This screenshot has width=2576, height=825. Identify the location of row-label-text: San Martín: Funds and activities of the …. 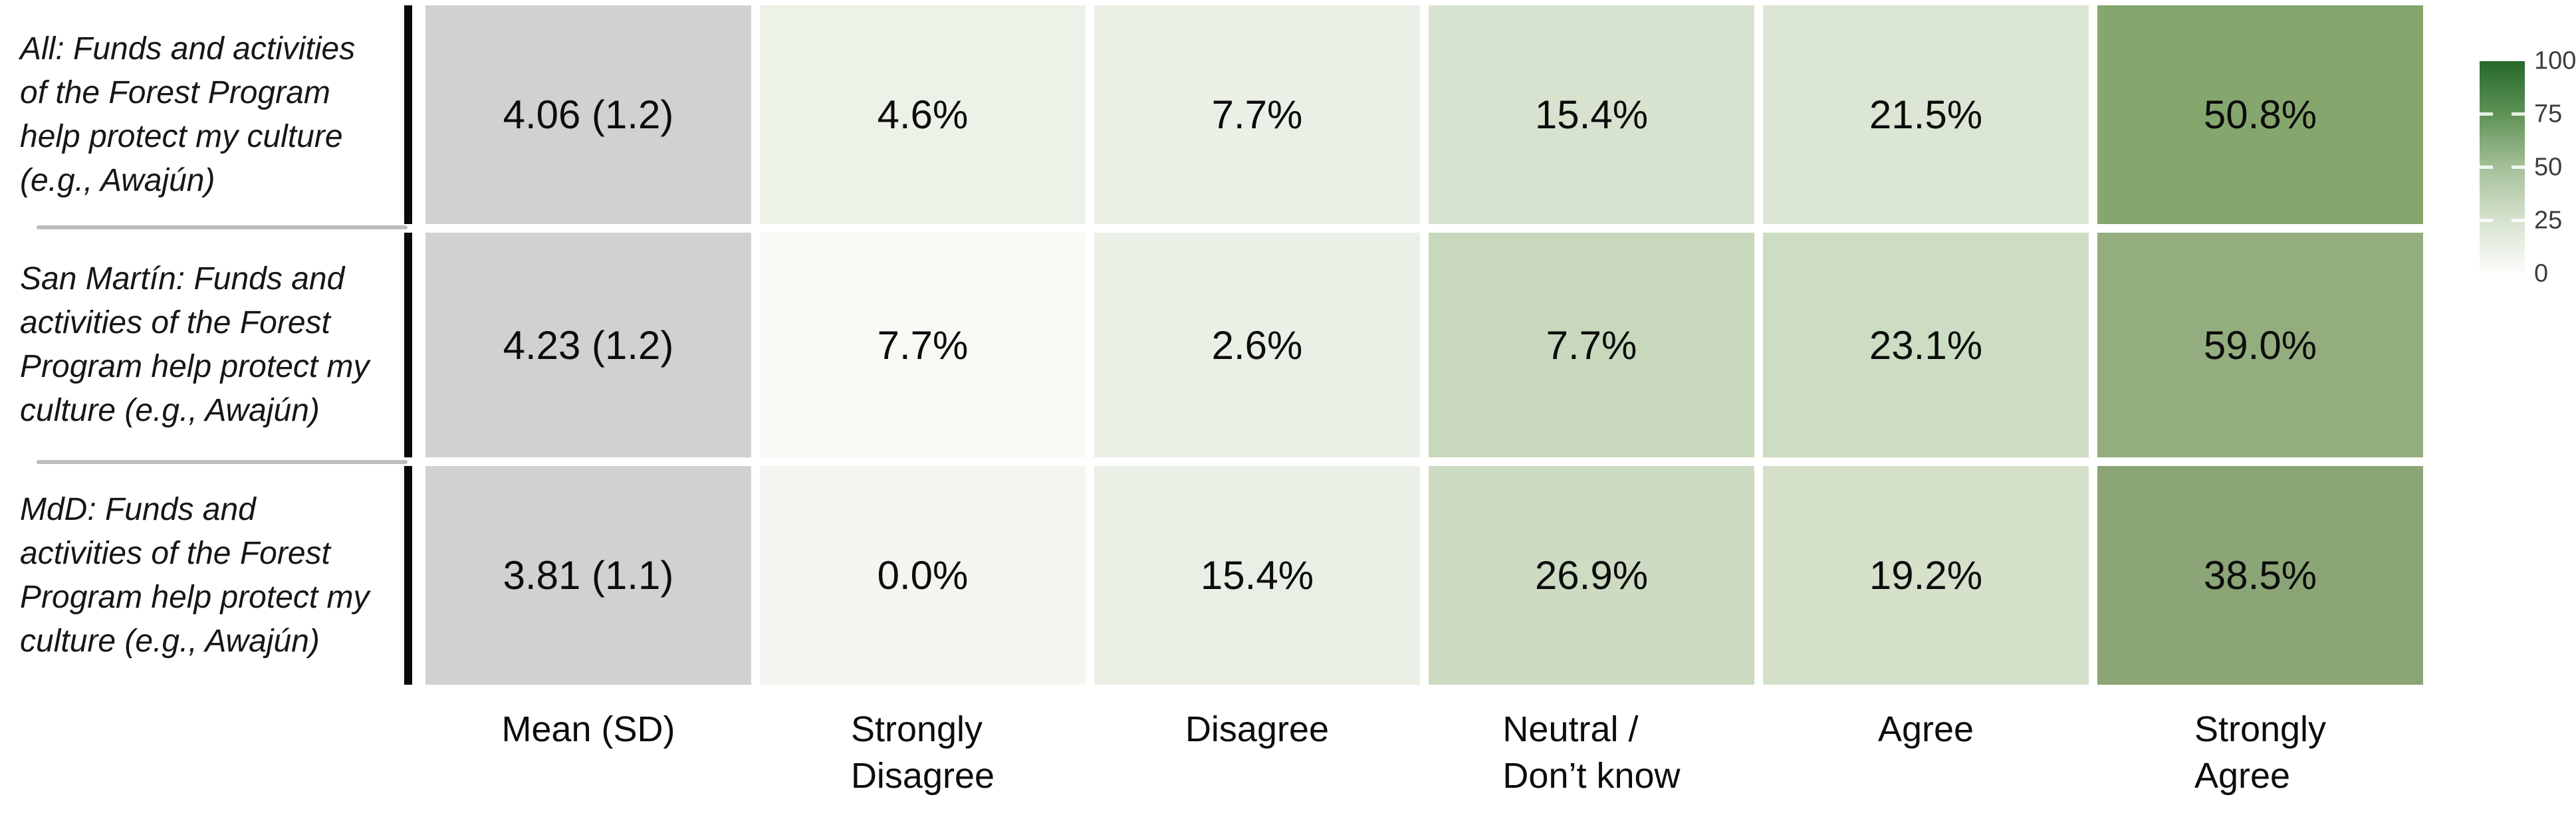
(195, 344).